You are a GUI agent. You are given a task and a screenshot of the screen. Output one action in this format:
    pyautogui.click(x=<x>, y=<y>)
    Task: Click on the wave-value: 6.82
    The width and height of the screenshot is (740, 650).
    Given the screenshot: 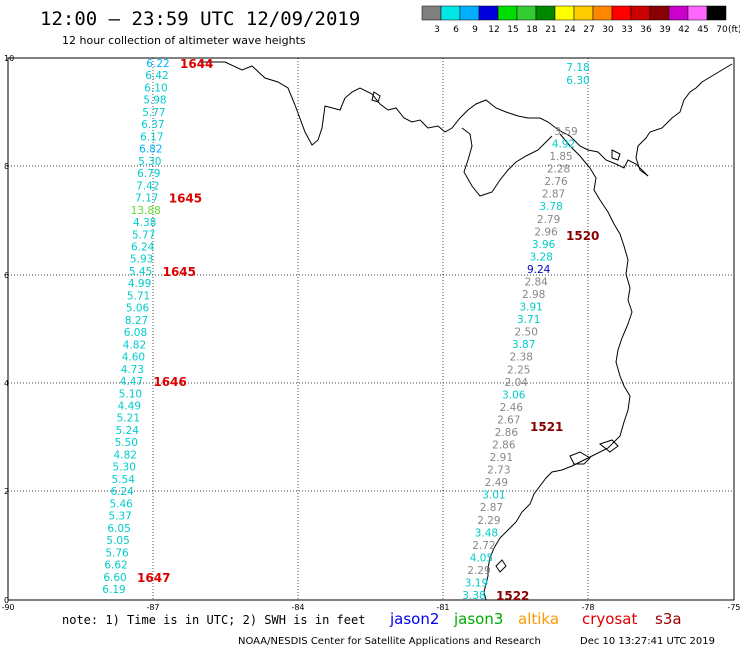 What is the action you would take?
    pyautogui.click(x=150, y=150)
    